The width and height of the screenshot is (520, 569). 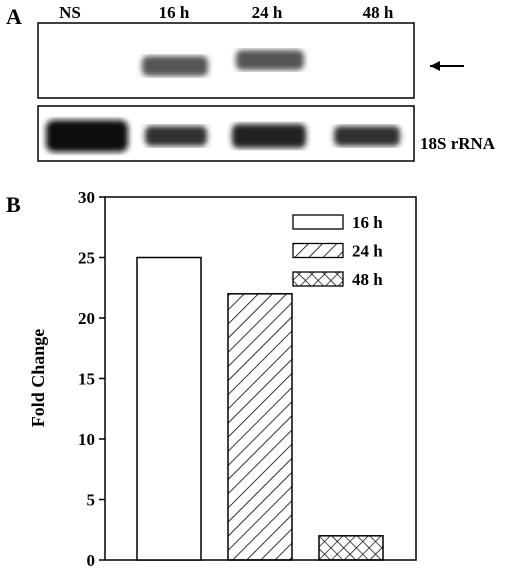 I want to click on lane-label: 16 h, so click(x=174, y=12).